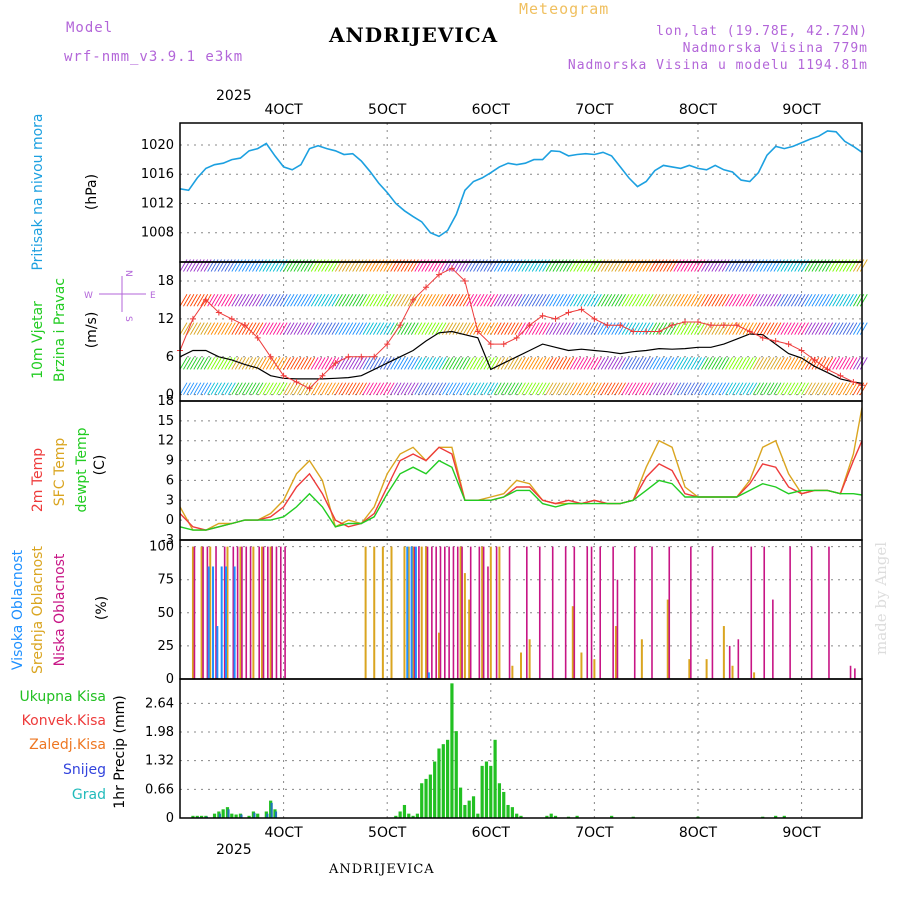 This screenshot has width=900, height=900. I want to click on dewpt-line, so click(521, 495).